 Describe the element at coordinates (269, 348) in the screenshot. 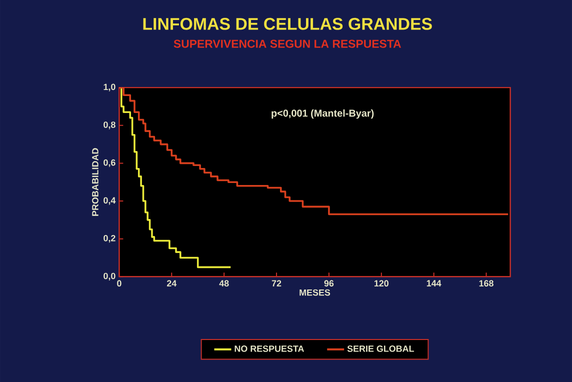

I see `legend-label: NO RESPUESTA` at that location.